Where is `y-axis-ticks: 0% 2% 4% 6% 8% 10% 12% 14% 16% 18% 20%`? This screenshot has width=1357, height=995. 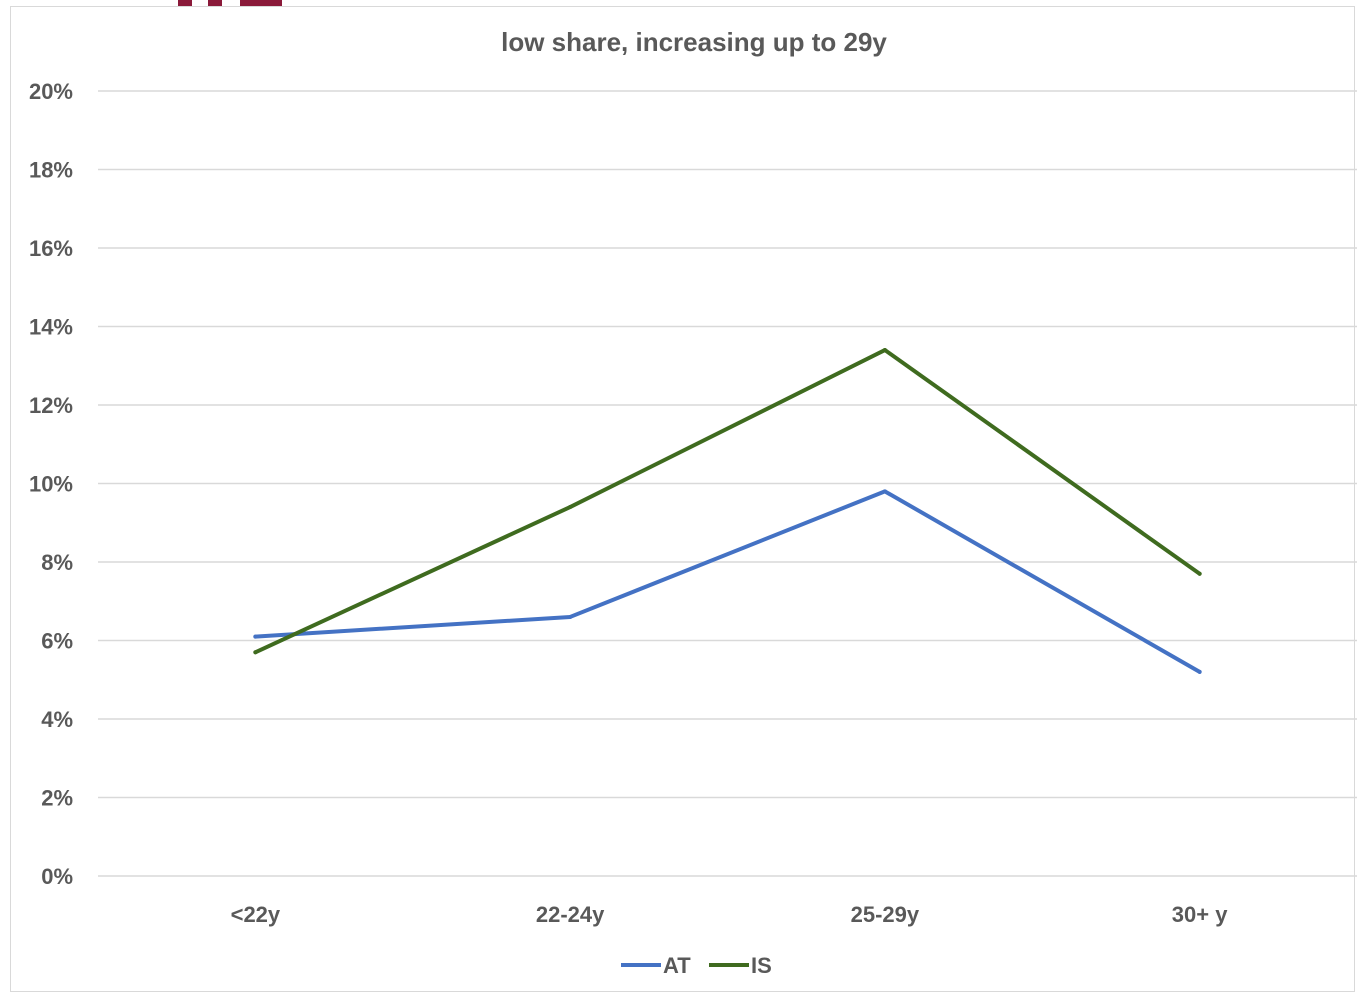
y-axis-ticks: 0% 2% 4% 6% 8% 10% 12% 14% 16% 18% 20% is located at coordinates (51, 484).